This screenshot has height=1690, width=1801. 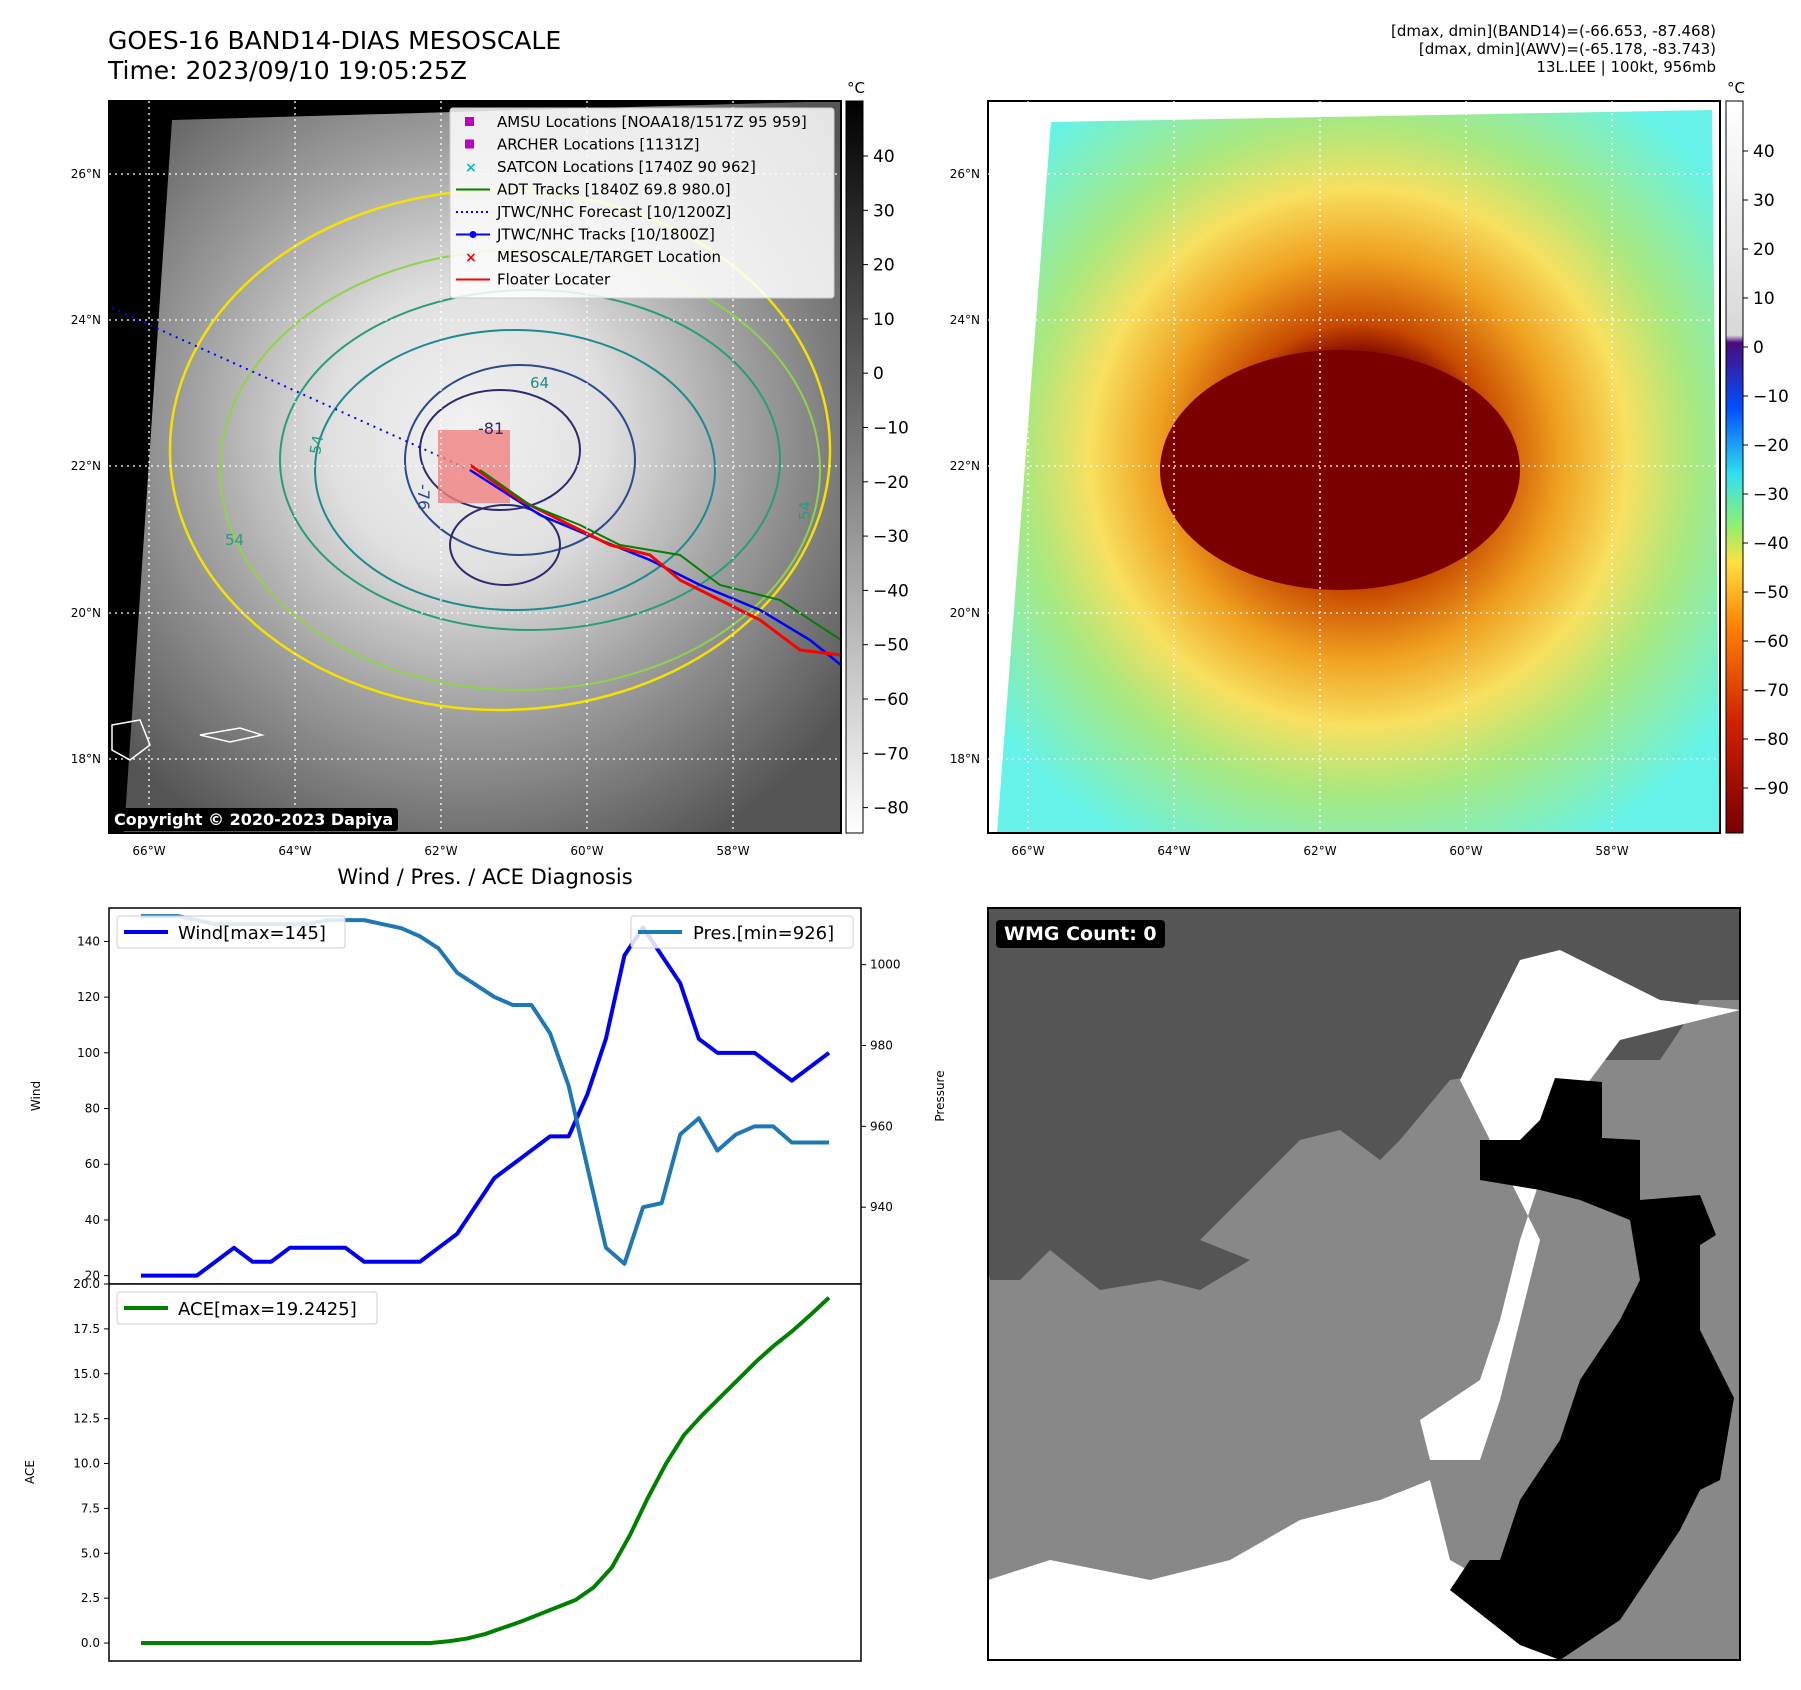 What do you see at coordinates (554, 280) in the screenshot?
I see `legend-label: Floater Locater` at bounding box center [554, 280].